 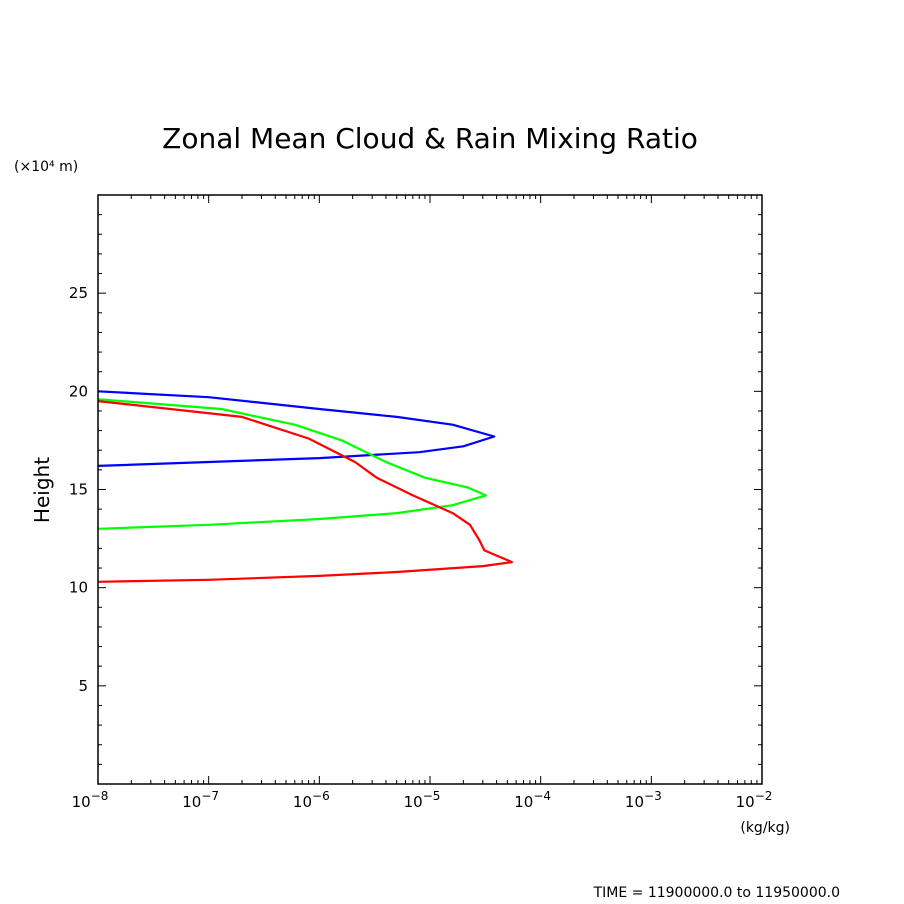 I want to click on x-tick-label: 10⁻³, so click(x=643, y=800).